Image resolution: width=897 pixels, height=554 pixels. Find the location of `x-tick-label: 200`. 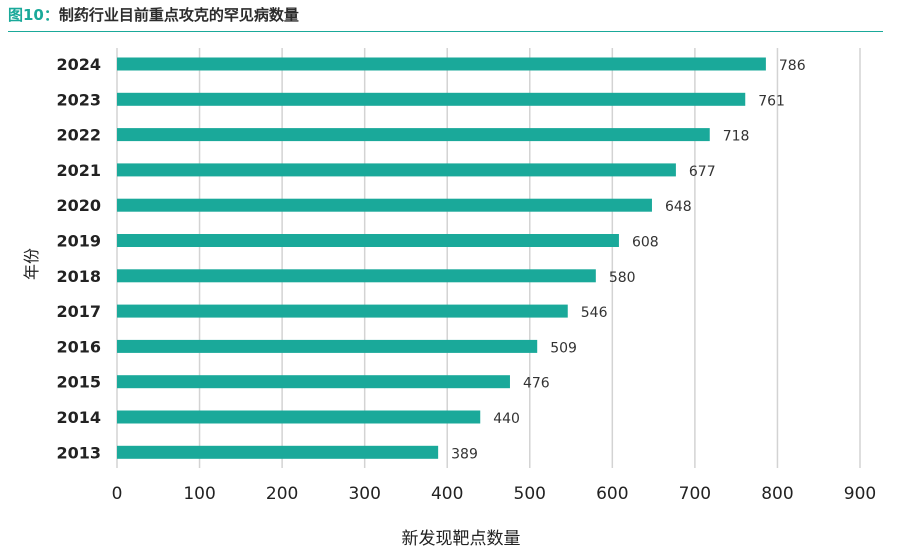

x-tick-label: 200 is located at coordinates (282, 494).